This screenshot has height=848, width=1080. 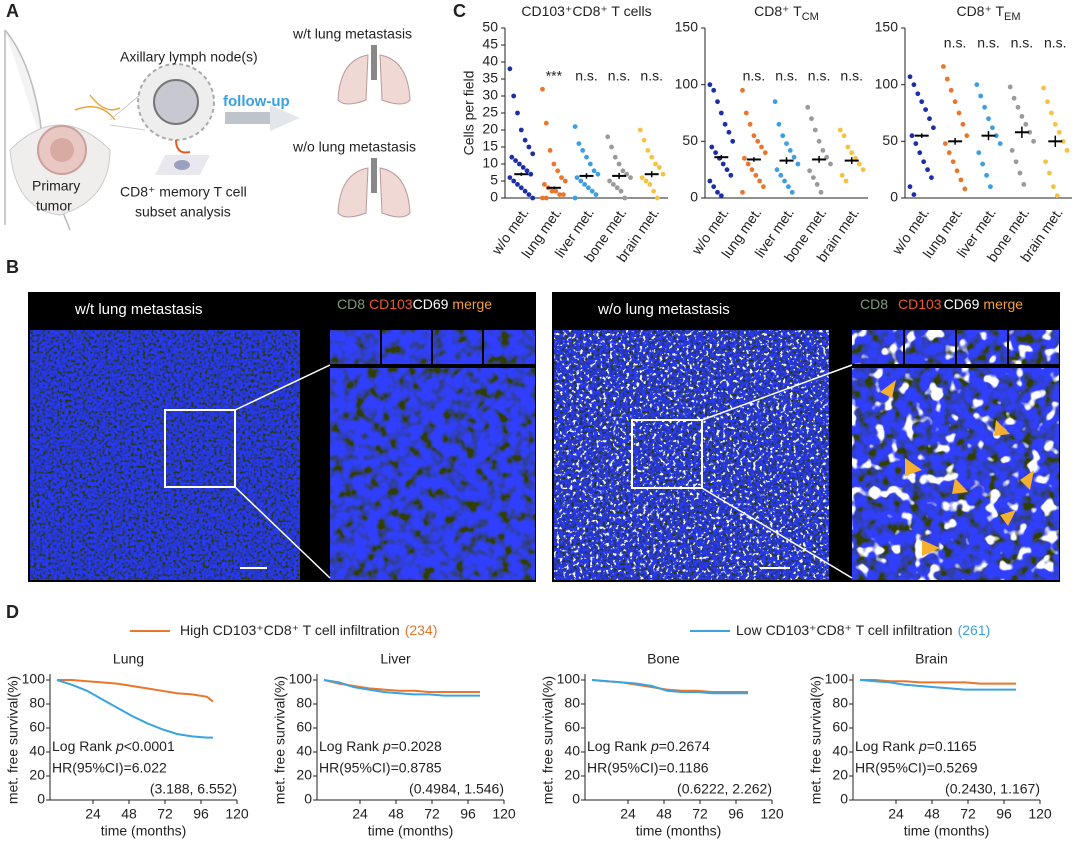 I want to click on label: follow-up, so click(x=256, y=101).